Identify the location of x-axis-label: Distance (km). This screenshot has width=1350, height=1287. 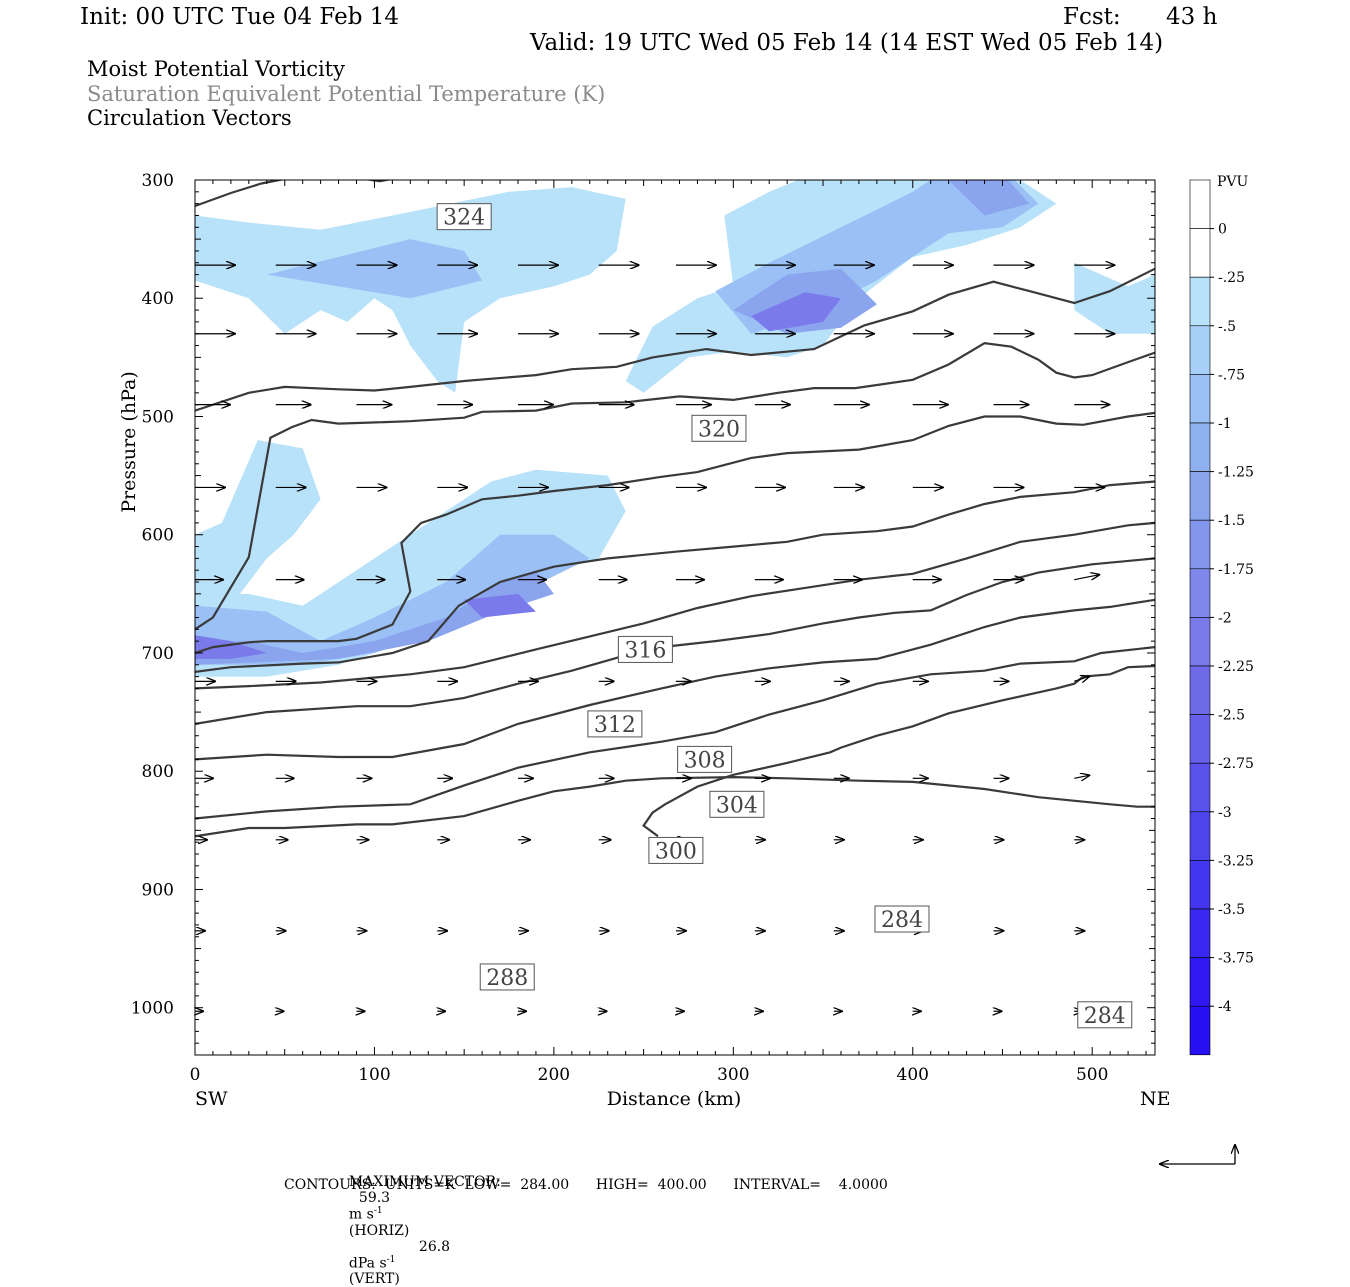
(674, 1099).